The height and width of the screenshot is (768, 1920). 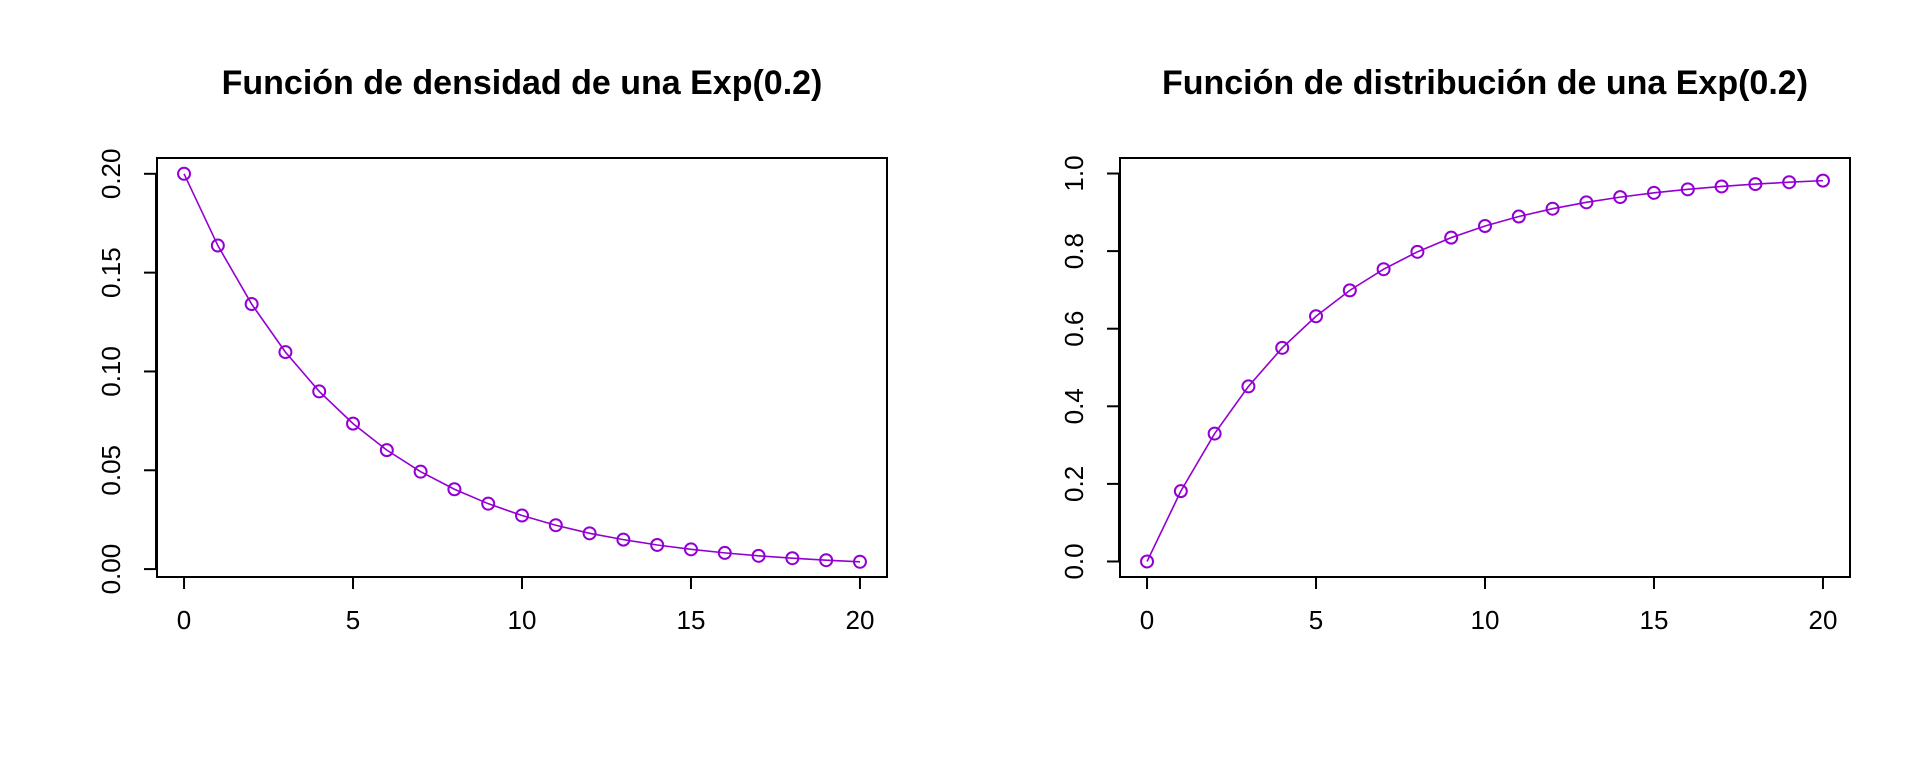 What do you see at coordinates (1074, 329) in the screenshot?
I see `distribution-y-tick-label: 0.6` at bounding box center [1074, 329].